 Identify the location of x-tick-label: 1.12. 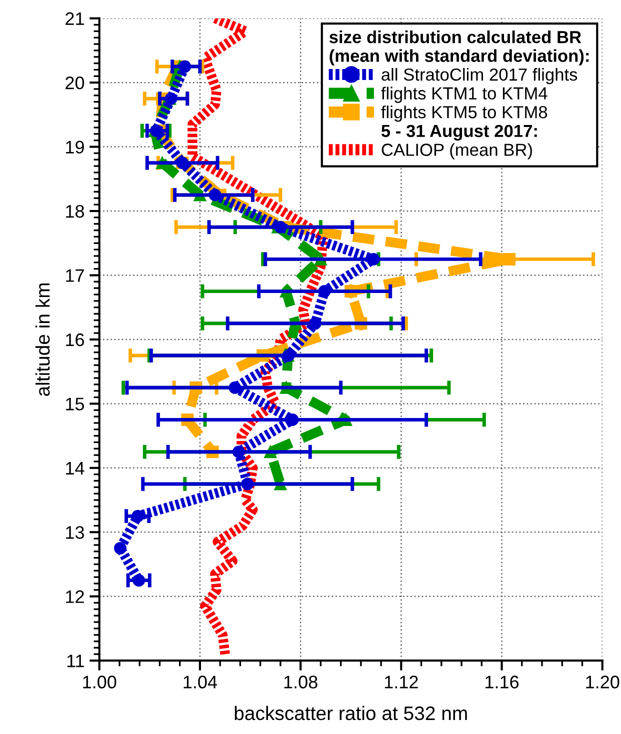
(401, 682).